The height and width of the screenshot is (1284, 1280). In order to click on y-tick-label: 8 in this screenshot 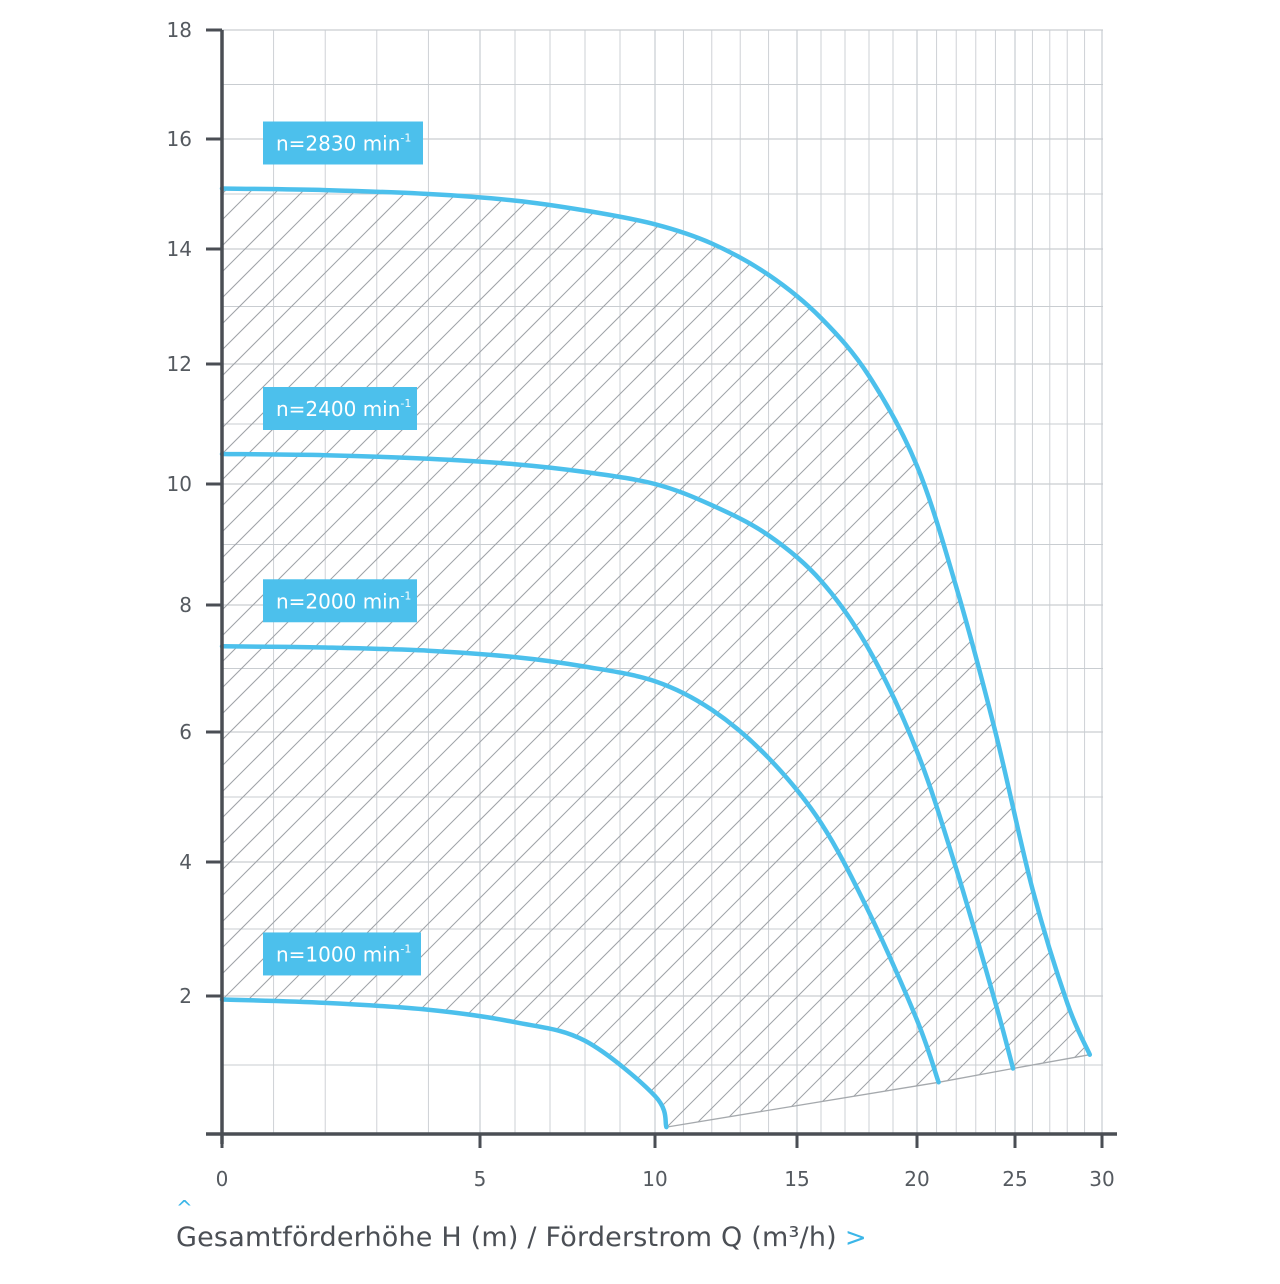, I will do `click(185, 605)`.